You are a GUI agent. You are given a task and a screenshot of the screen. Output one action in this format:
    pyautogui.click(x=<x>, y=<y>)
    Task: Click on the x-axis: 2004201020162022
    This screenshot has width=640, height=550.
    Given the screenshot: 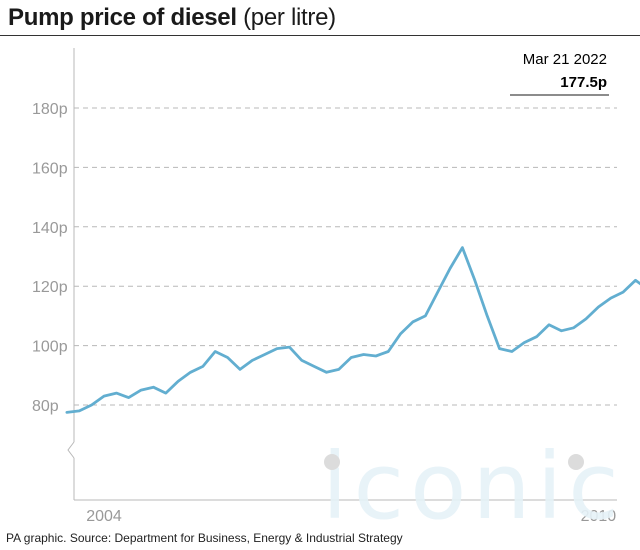 What is the action you would take?
    pyautogui.click(x=345, y=512)
    